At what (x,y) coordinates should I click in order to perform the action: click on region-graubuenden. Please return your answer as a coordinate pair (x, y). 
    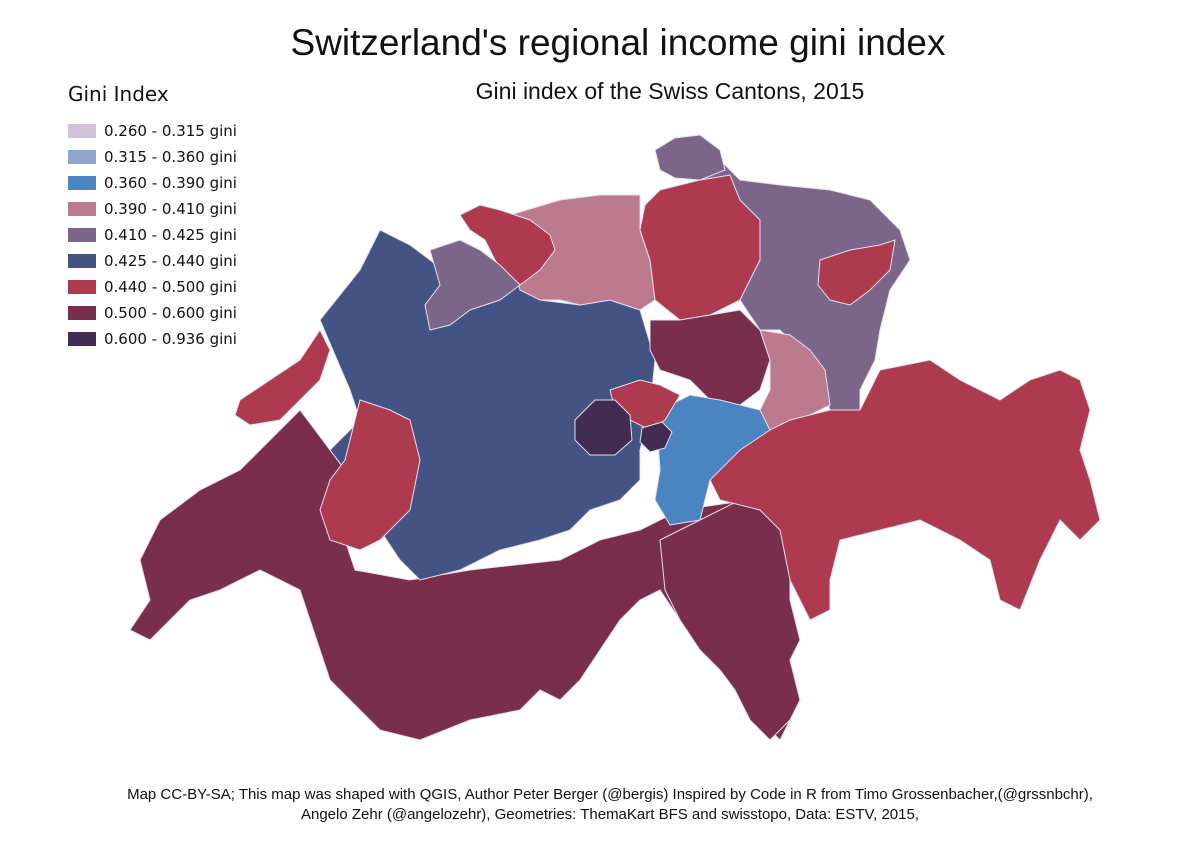
    Looking at the image, I should click on (905, 490).